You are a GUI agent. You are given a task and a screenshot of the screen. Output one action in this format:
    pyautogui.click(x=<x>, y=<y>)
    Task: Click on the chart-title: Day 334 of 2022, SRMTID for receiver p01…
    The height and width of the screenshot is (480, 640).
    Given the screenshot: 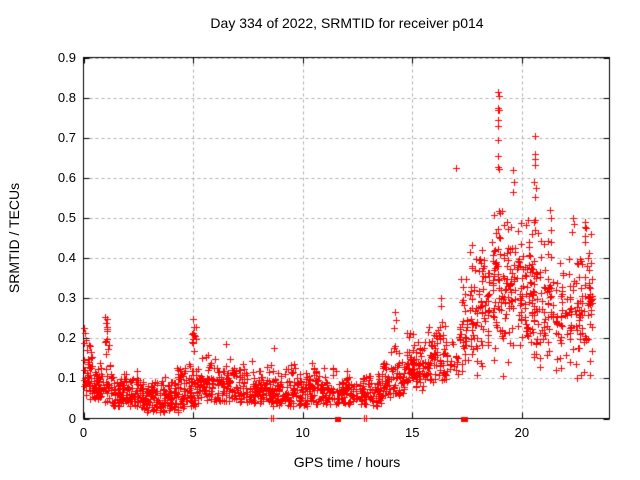 What is the action you would take?
    pyautogui.click(x=347, y=23)
    